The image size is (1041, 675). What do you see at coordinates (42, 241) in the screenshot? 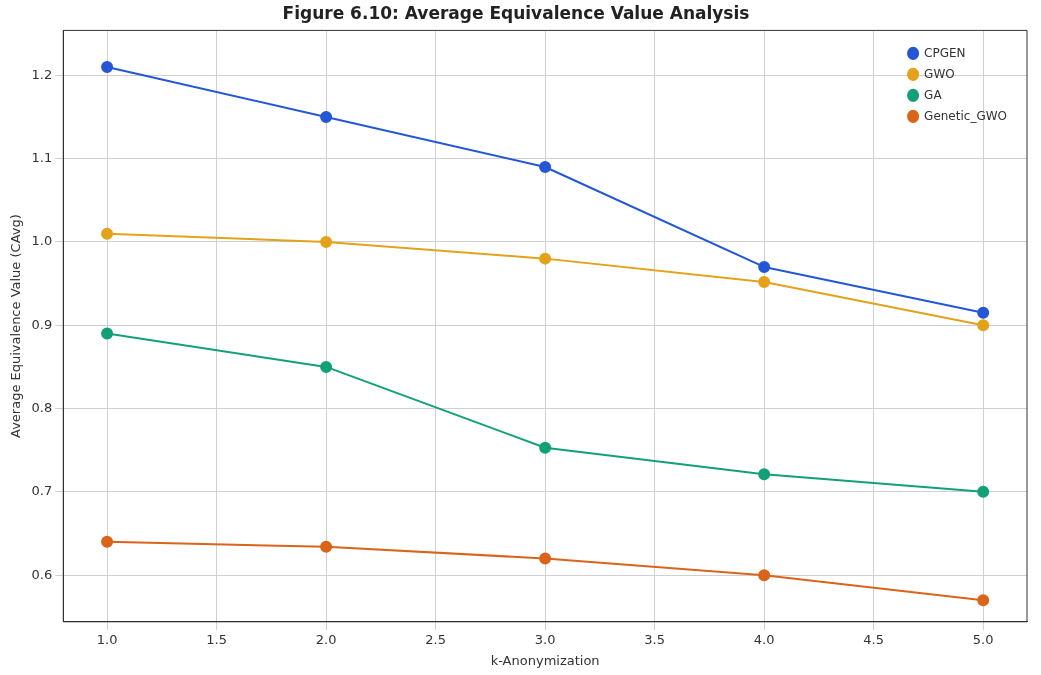
I see `y-tick-label: 1.0` at bounding box center [42, 241].